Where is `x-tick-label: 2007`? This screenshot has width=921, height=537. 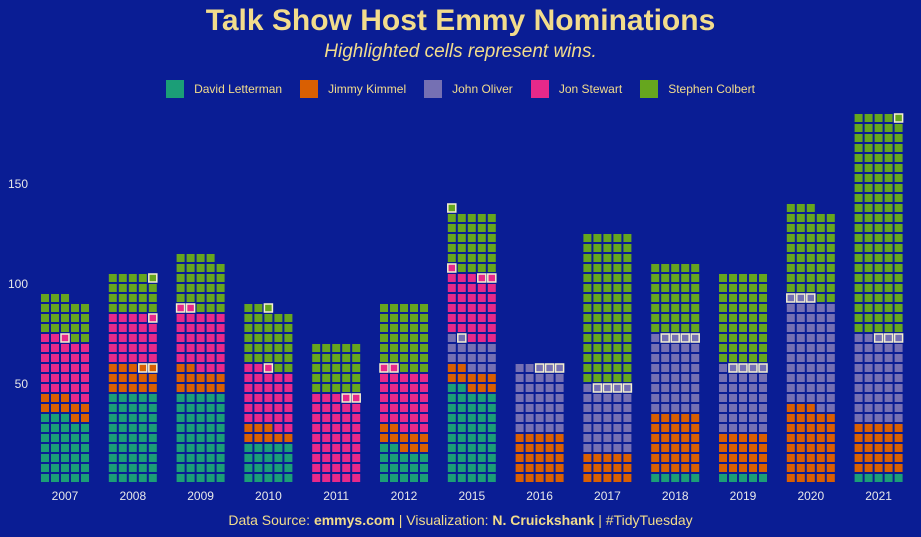
x-tick-label: 2007 is located at coordinates (65, 496).